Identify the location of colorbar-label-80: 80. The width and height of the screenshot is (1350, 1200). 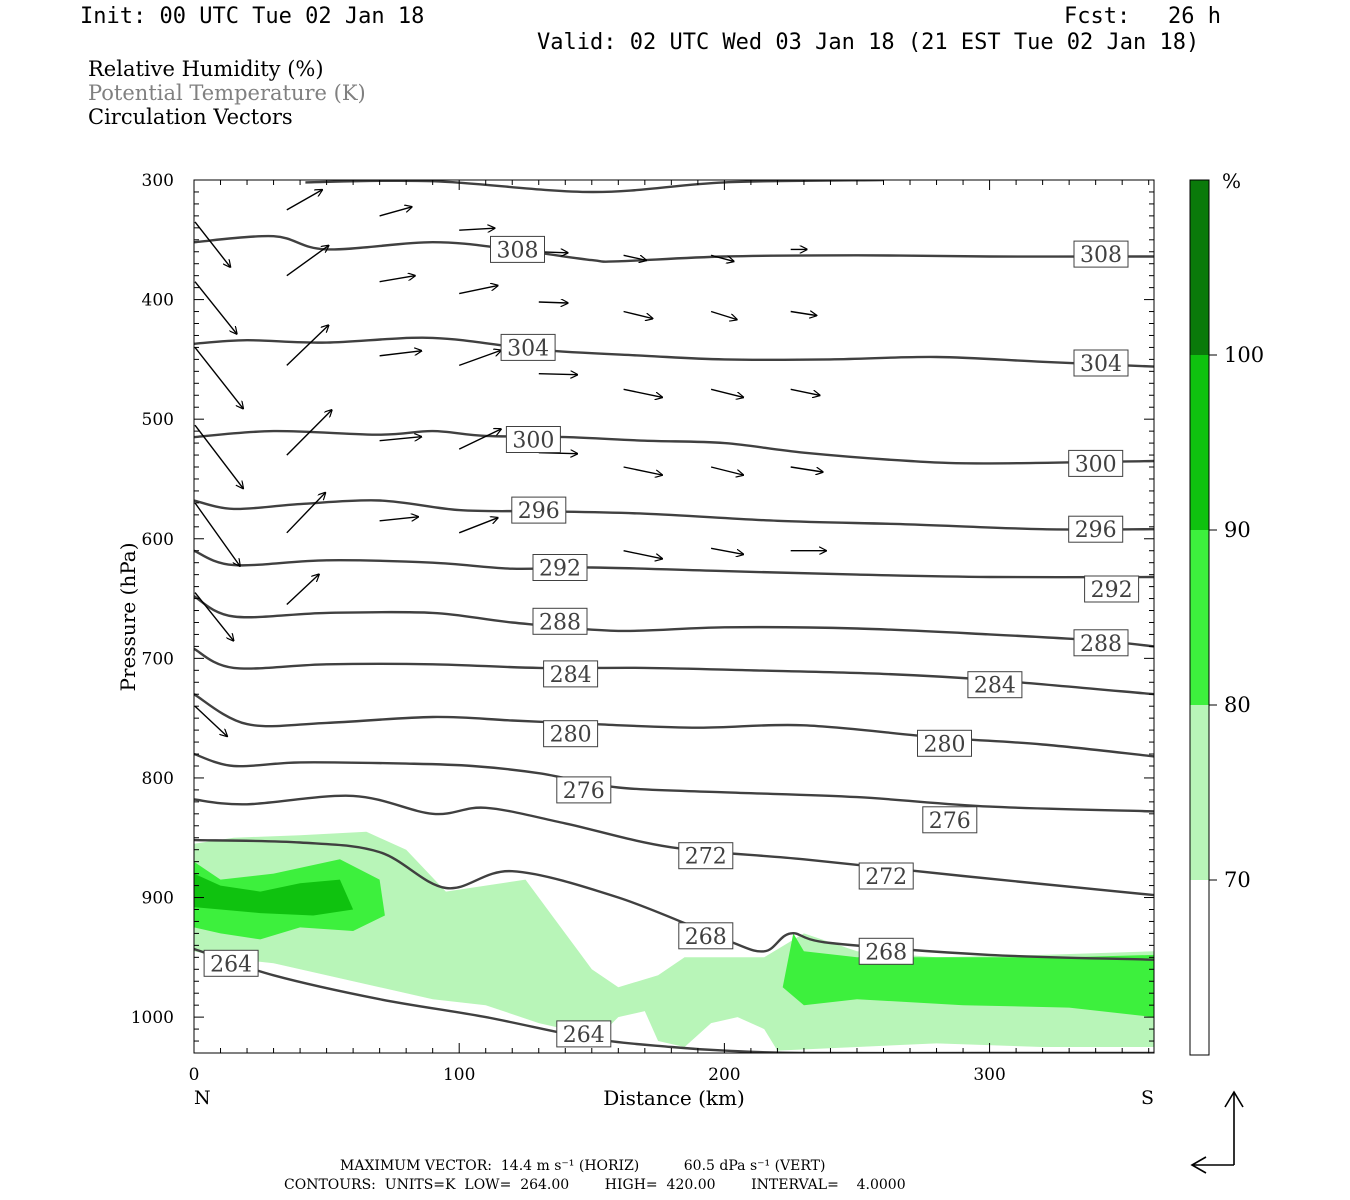
(1237, 705).